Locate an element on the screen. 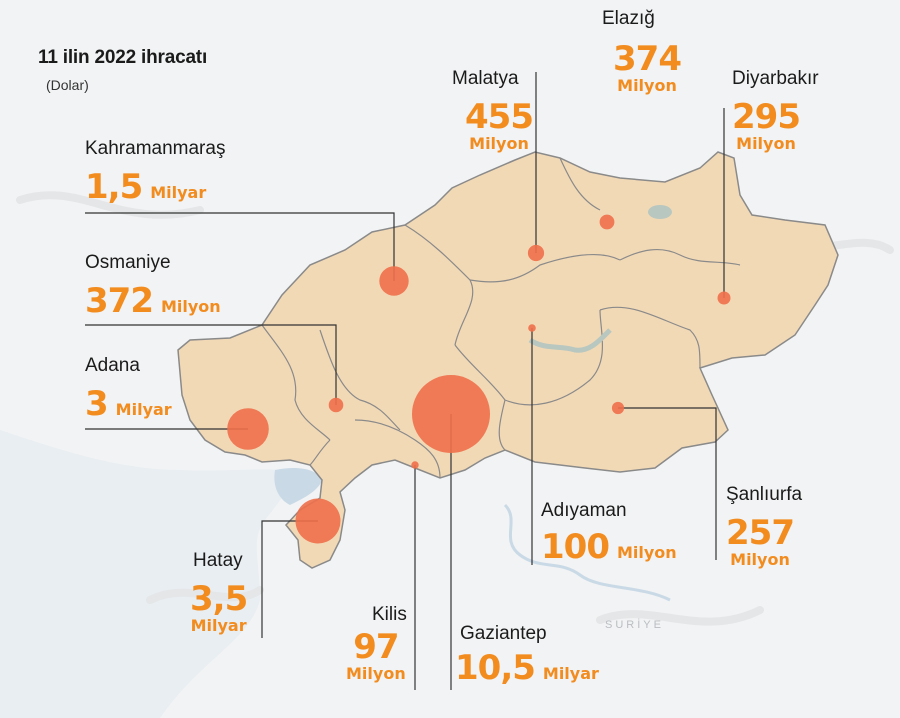 The image size is (900, 718). export-value-adiyaman: 100 Milyon is located at coordinates (609, 547).